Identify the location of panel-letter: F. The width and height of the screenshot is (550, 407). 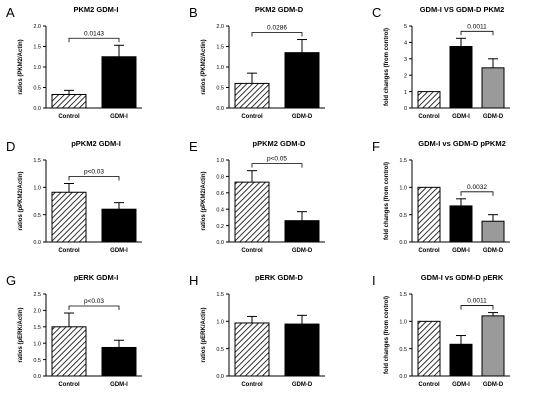
(376, 146).